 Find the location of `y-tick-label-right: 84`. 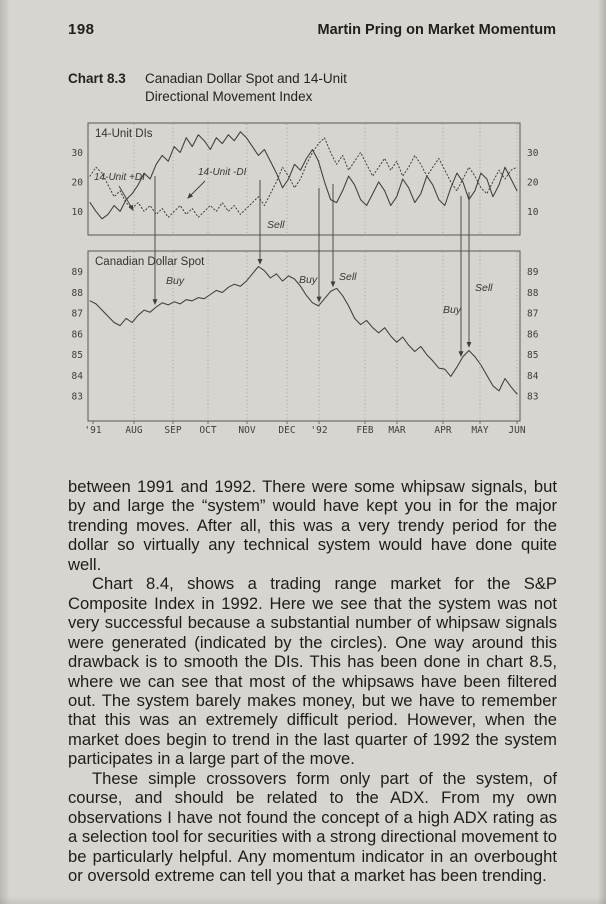

y-tick-label-right: 84 is located at coordinates (533, 376).